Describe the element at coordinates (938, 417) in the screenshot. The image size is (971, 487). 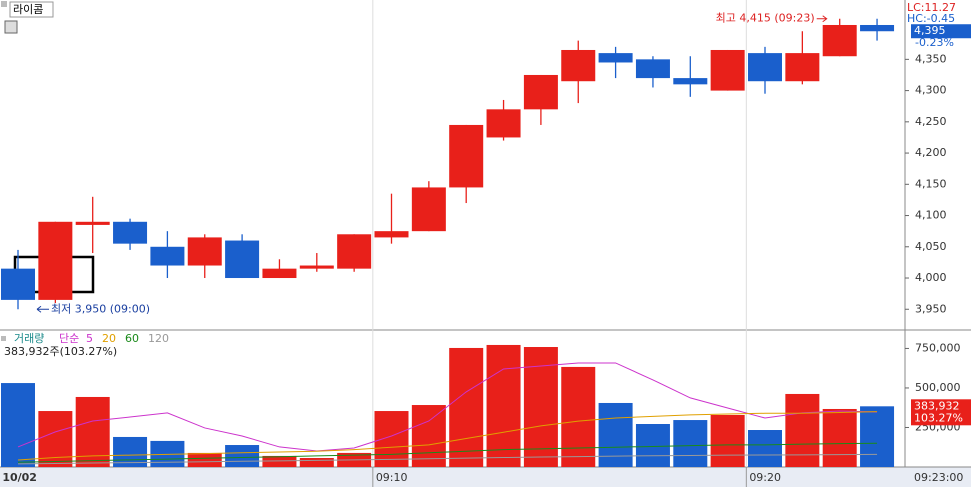
I see `last-volume-ratio: 103.27%` at that location.